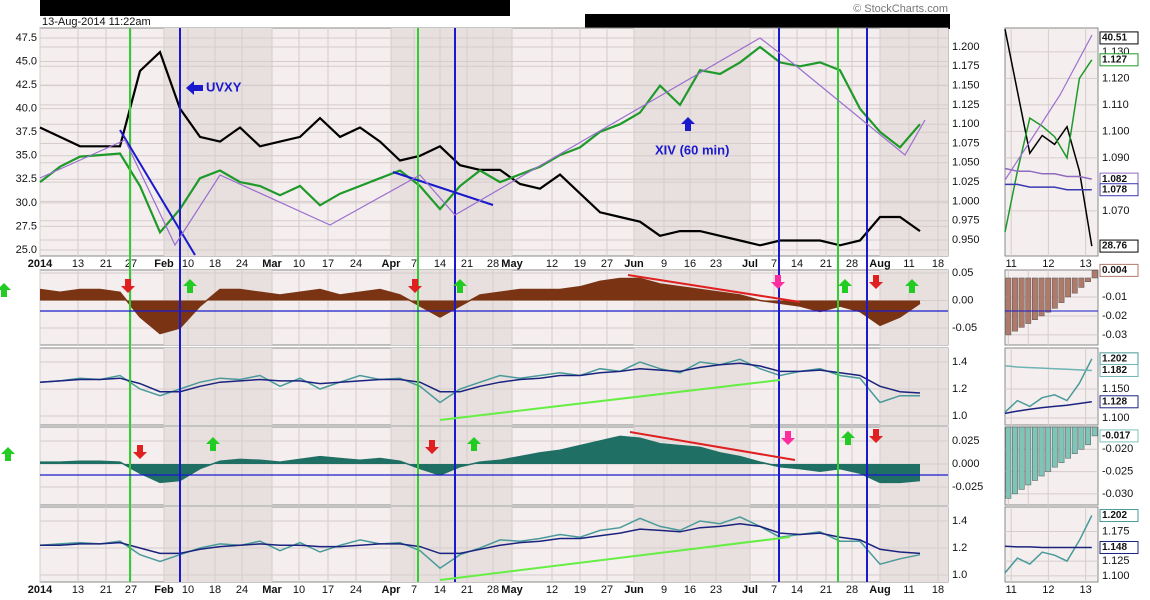 The width and height of the screenshot is (1150, 600). I want to click on divergence-line, so click(615, 558).